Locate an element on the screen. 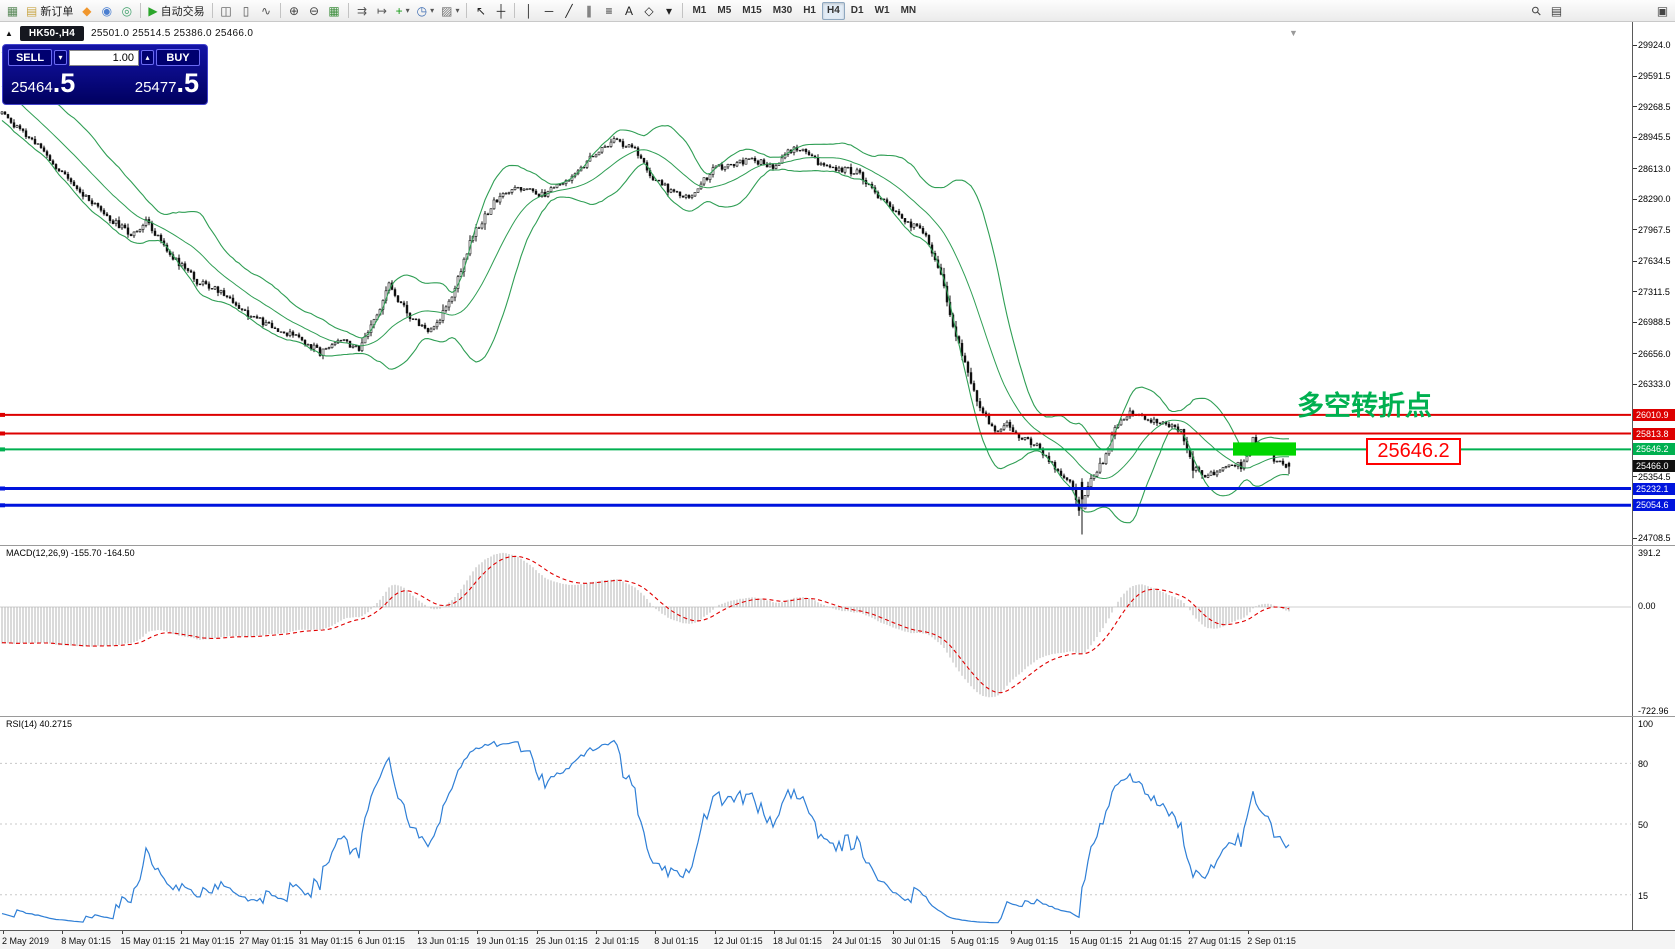 The width and height of the screenshot is (1675, 949). symbol-tab: HK50-,H4 is located at coordinates (51, 33).